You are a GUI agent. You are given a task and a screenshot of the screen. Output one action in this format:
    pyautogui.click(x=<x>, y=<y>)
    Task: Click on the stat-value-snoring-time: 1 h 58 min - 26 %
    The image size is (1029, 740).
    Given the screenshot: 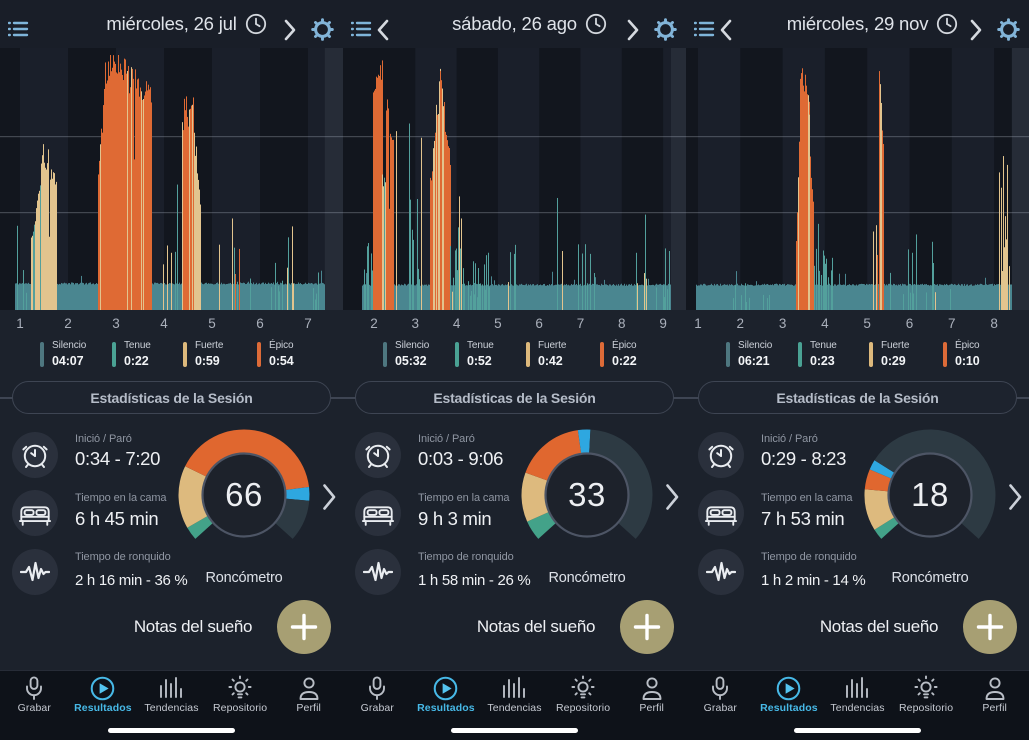 What is the action you would take?
    pyautogui.click(x=474, y=580)
    